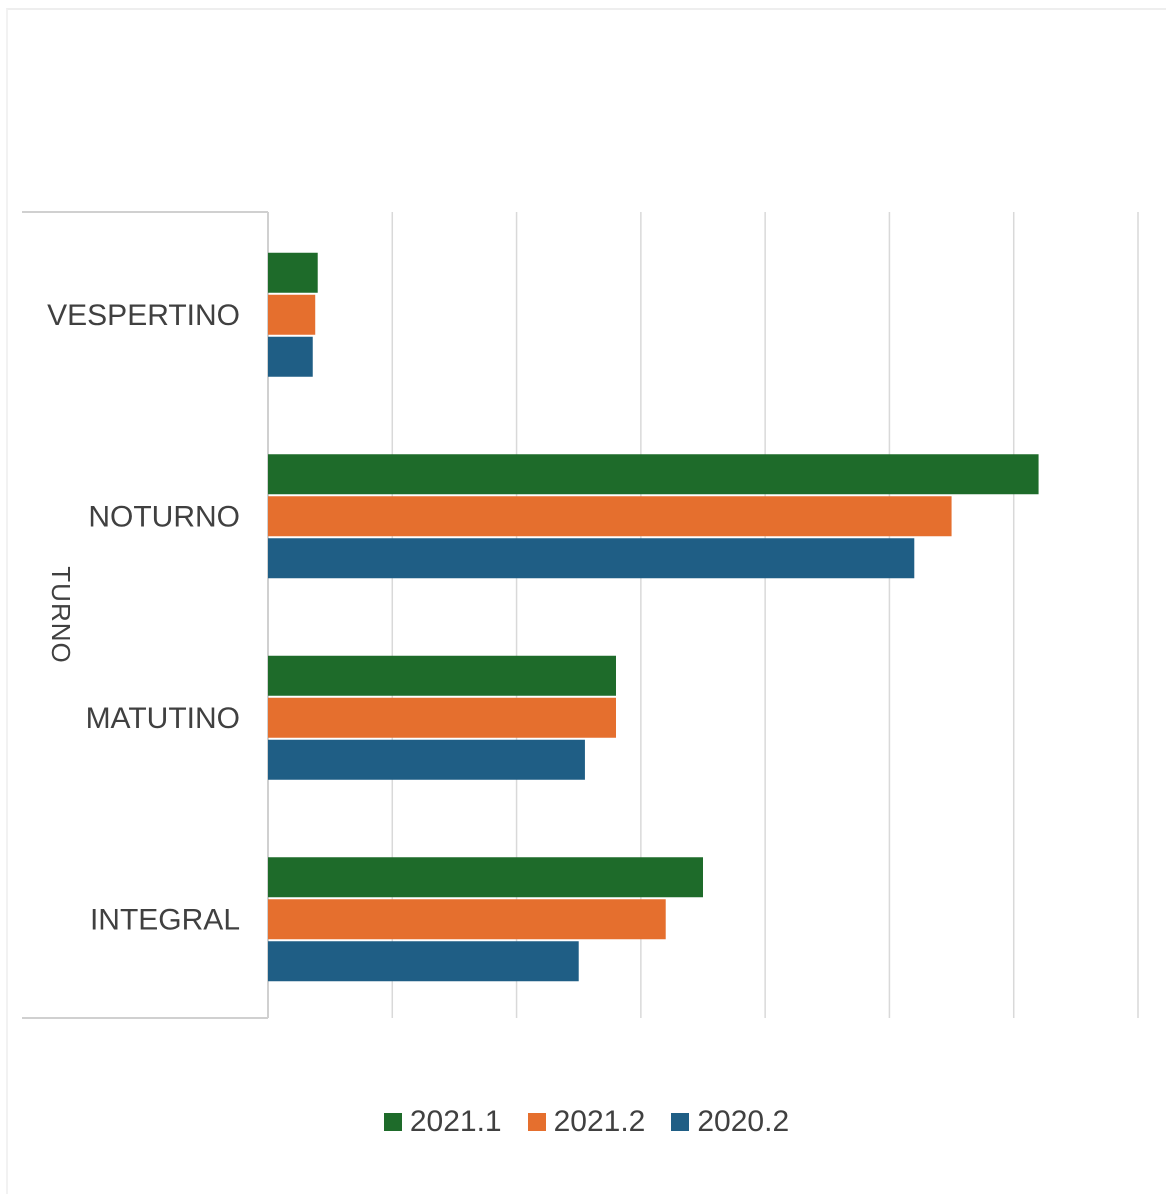 The width and height of the screenshot is (1173, 1200). Describe the element at coordinates (164, 516) in the screenshot. I see `category-label-noturno: NOTURNO` at that location.